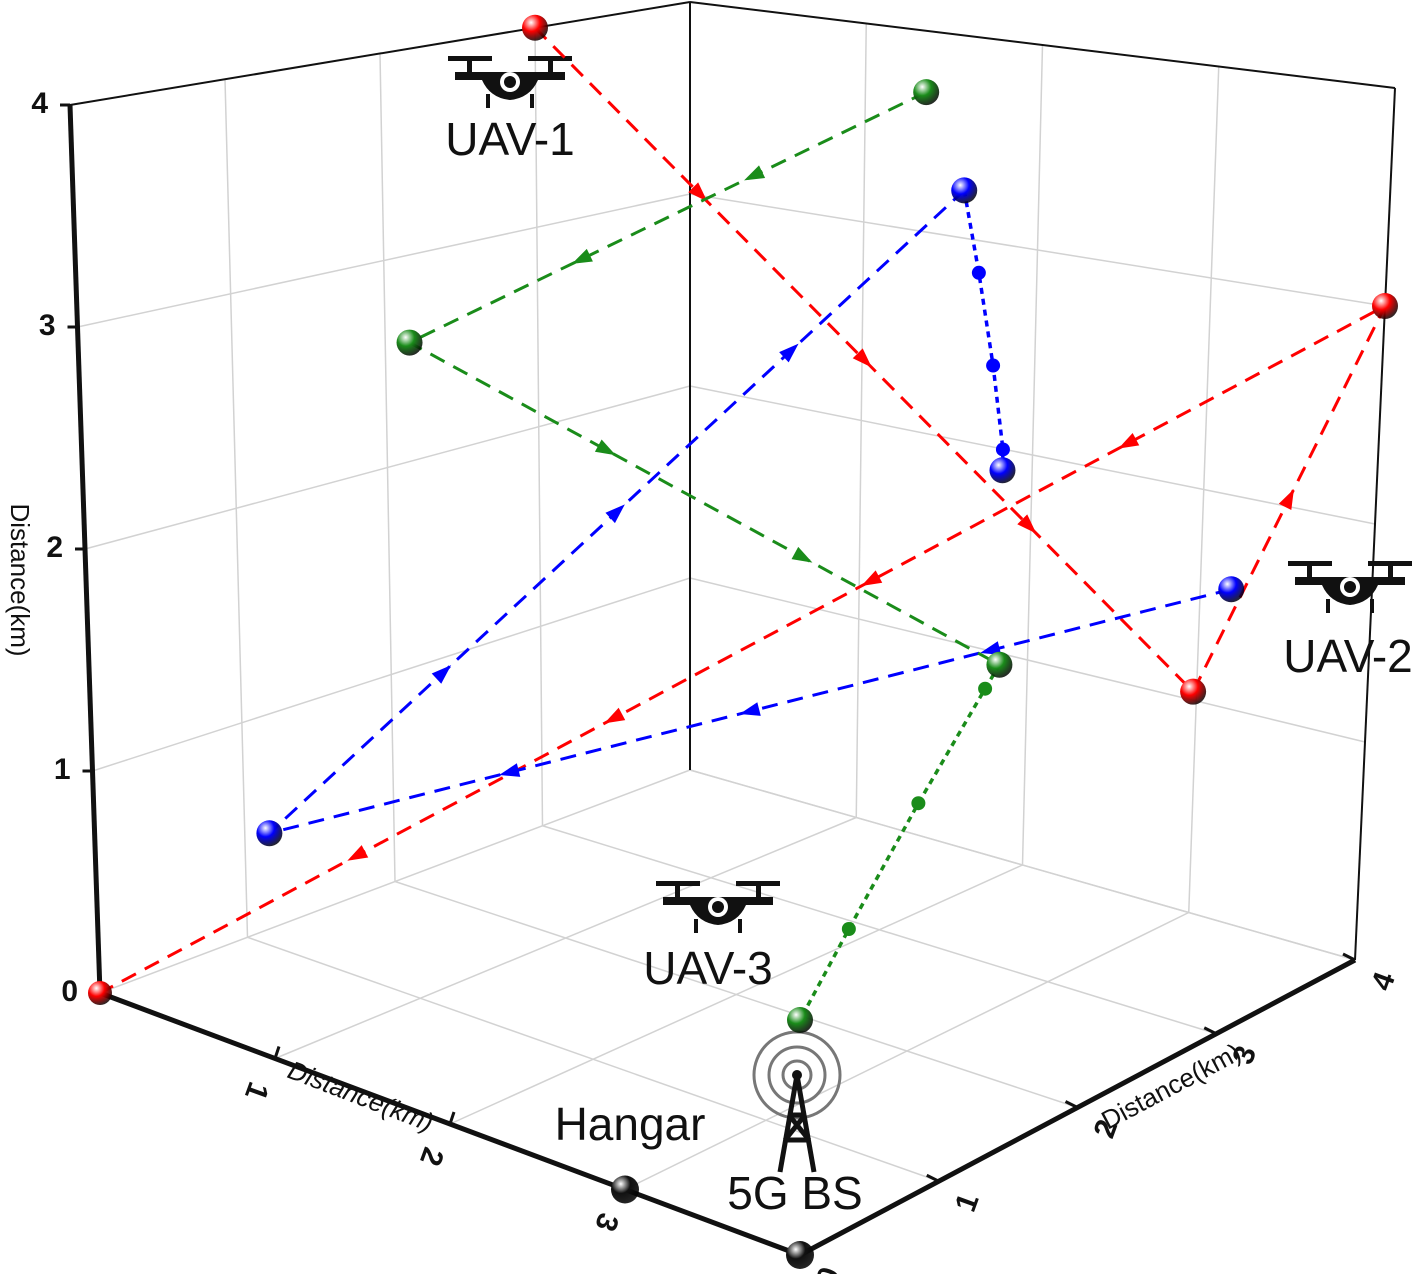 The height and width of the screenshot is (1274, 1425). Describe the element at coordinates (708, 968) in the screenshot. I see `uav-label: UAV-3` at that location.